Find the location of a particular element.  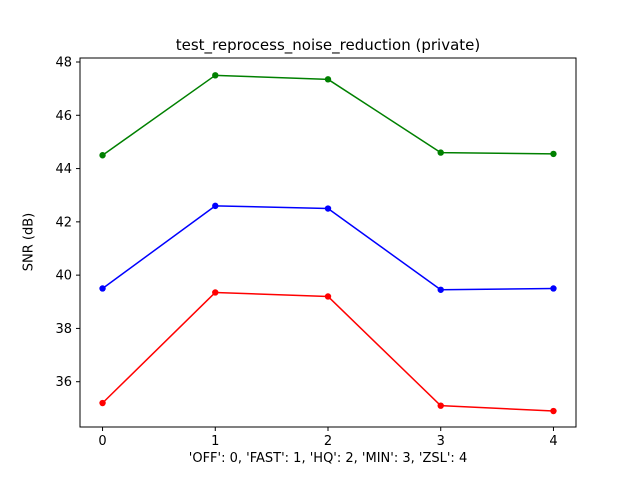

y-tick-label: 48 is located at coordinates (63, 62).